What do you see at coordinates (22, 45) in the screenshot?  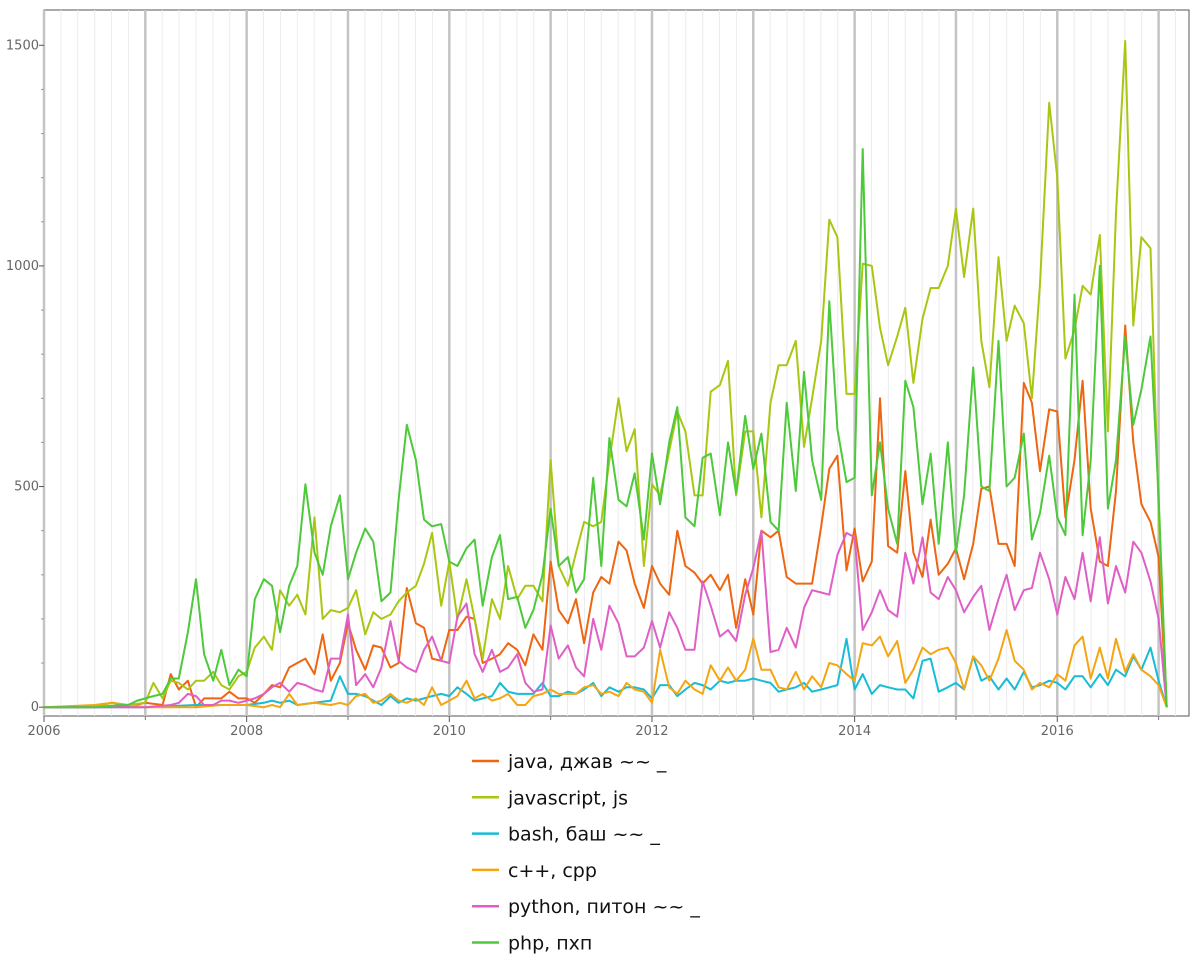 I see `y-tick-label: 1500` at bounding box center [22, 45].